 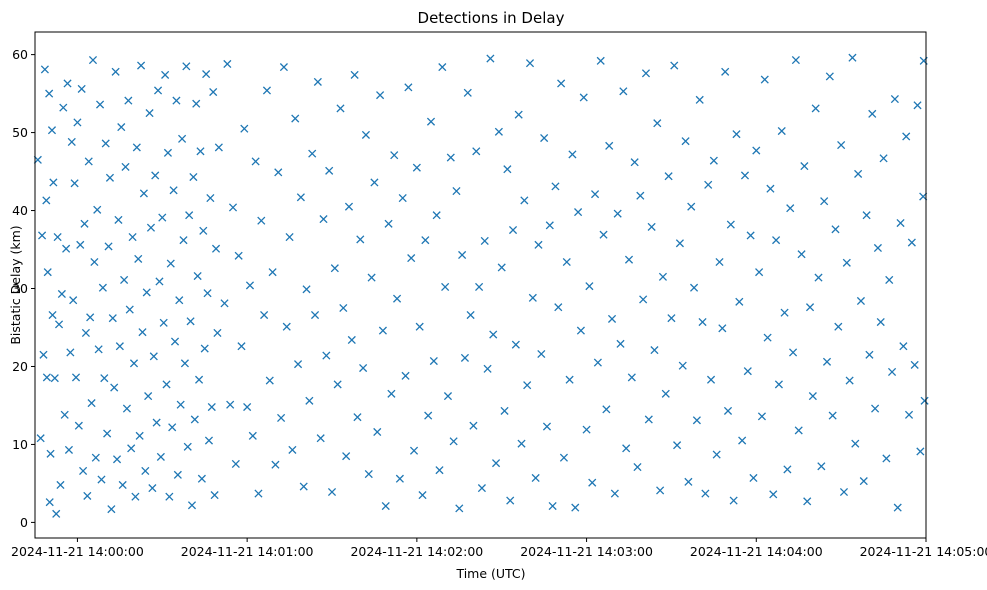 I want to click on y-tick-label: 50, so click(x=20, y=132).